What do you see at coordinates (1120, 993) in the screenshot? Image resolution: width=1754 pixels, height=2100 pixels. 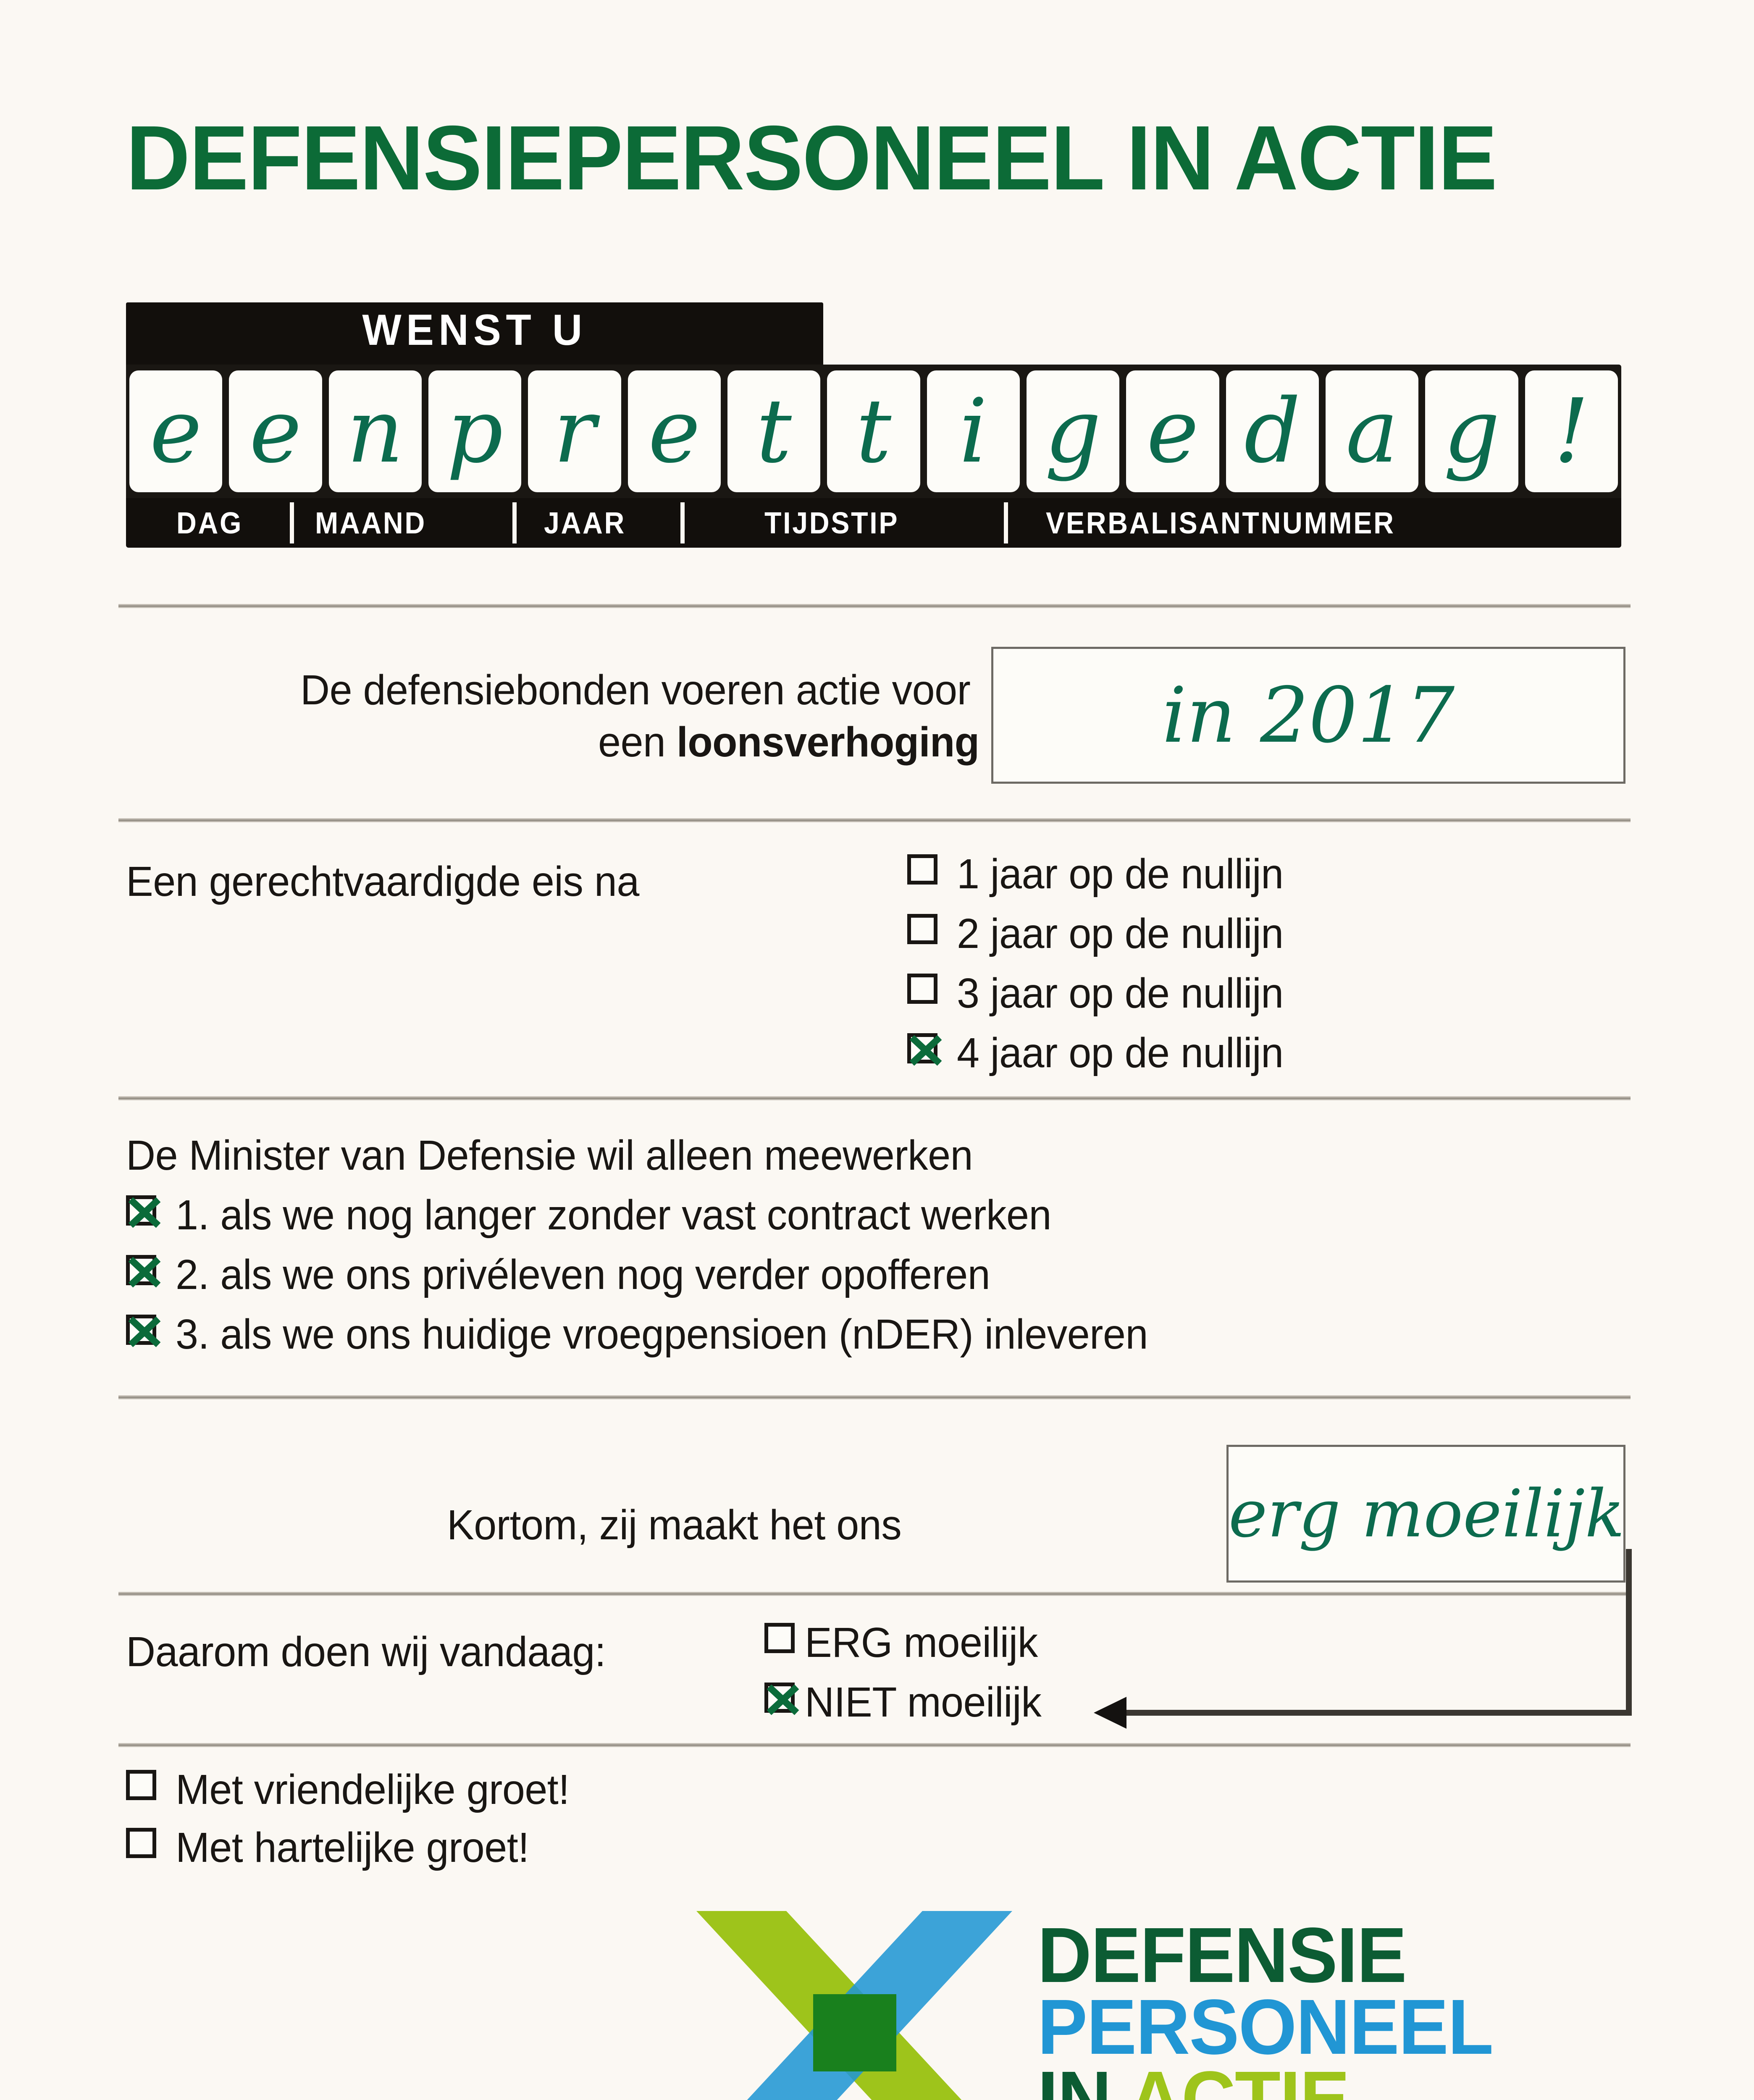 I see `demand-option-label: 3 jaar op de nullijn` at bounding box center [1120, 993].